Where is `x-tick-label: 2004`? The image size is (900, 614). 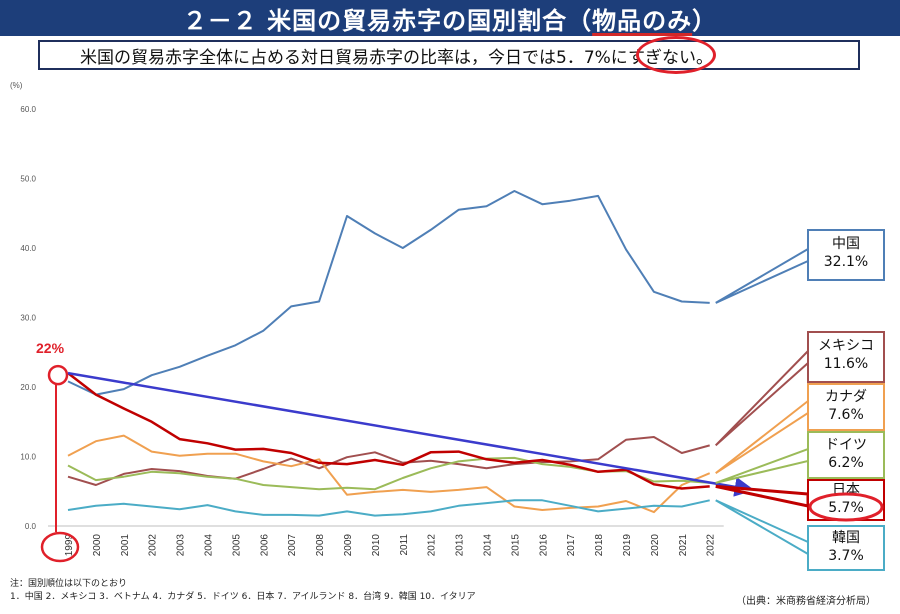 x-tick-label: 2004 is located at coordinates (209, 545).